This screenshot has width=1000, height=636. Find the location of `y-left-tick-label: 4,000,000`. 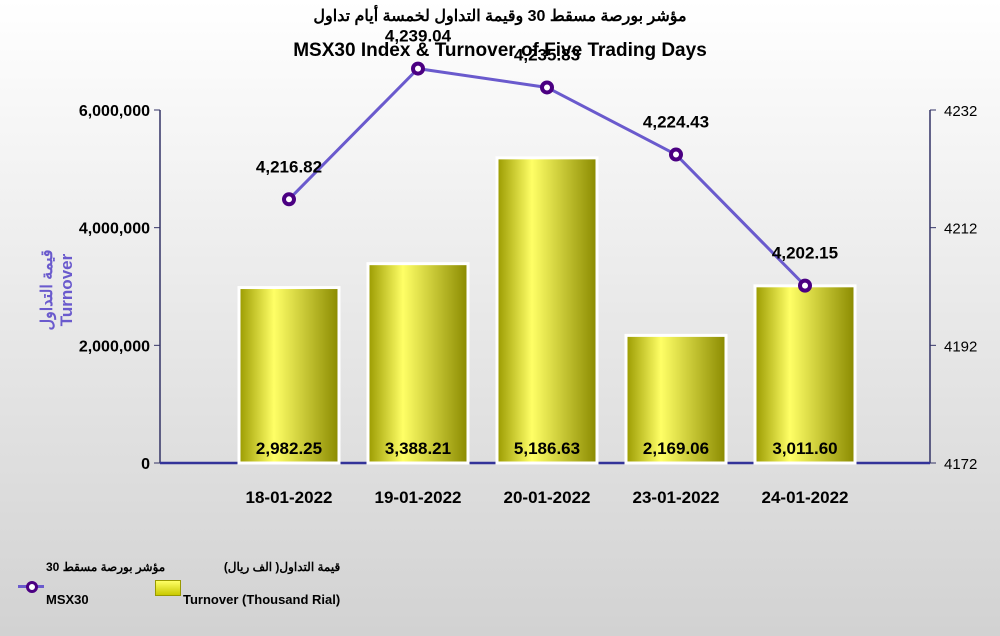

y-left-tick-label: 4,000,000 is located at coordinates (114, 229).